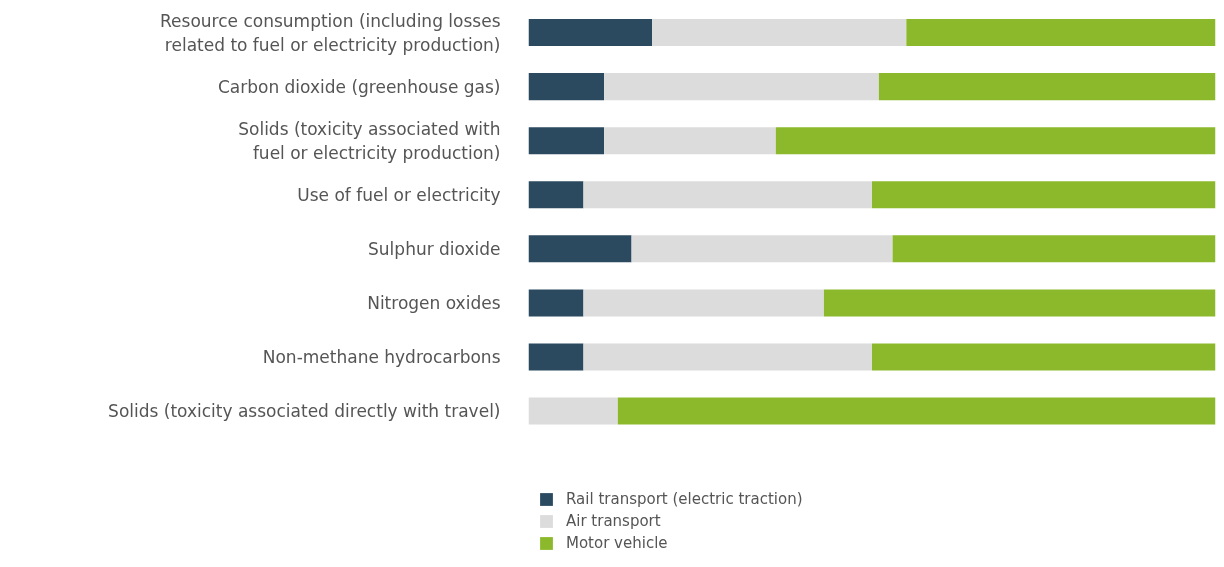 This screenshot has width=1224, height=567. I want to click on y-tick-label: Carbon dioxide (greenhouse gas), so click(359, 86).